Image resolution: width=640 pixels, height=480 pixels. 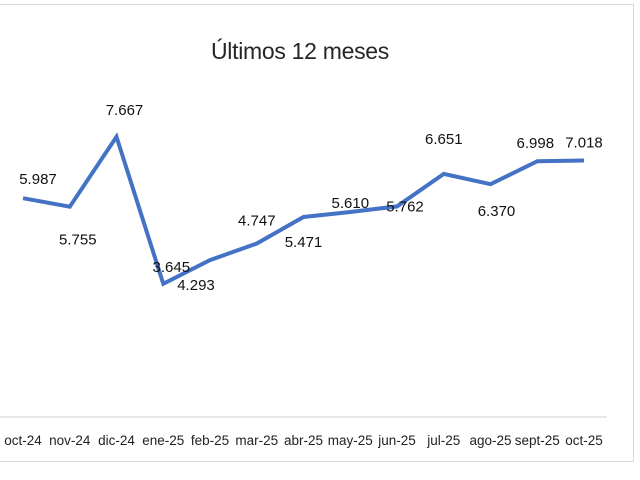 I want to click on x-tick-label: jul-25, so click(x=443, y=440).